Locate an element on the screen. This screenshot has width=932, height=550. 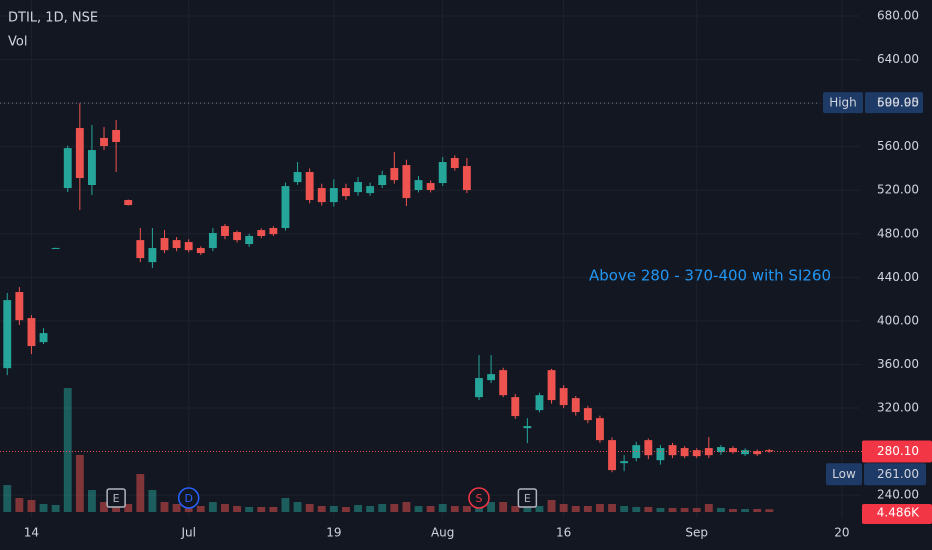
y-tick-label: 560.00 is located at coordinates (898, 146).